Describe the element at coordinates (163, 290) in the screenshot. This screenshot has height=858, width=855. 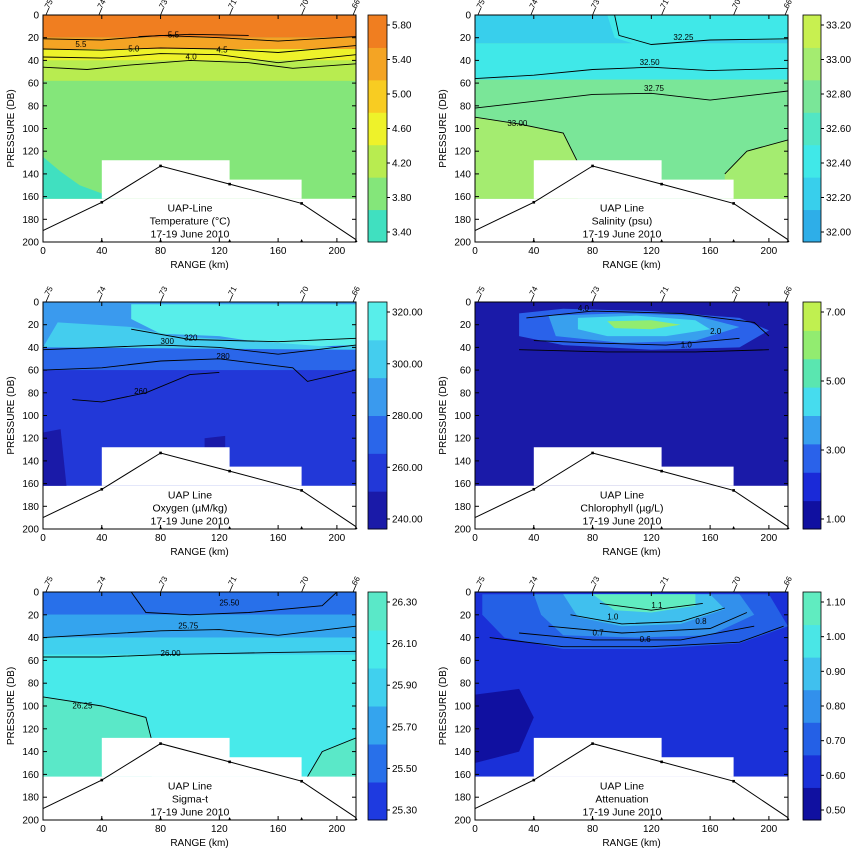
I see `oxygen-station-label-2: 73` at that location.